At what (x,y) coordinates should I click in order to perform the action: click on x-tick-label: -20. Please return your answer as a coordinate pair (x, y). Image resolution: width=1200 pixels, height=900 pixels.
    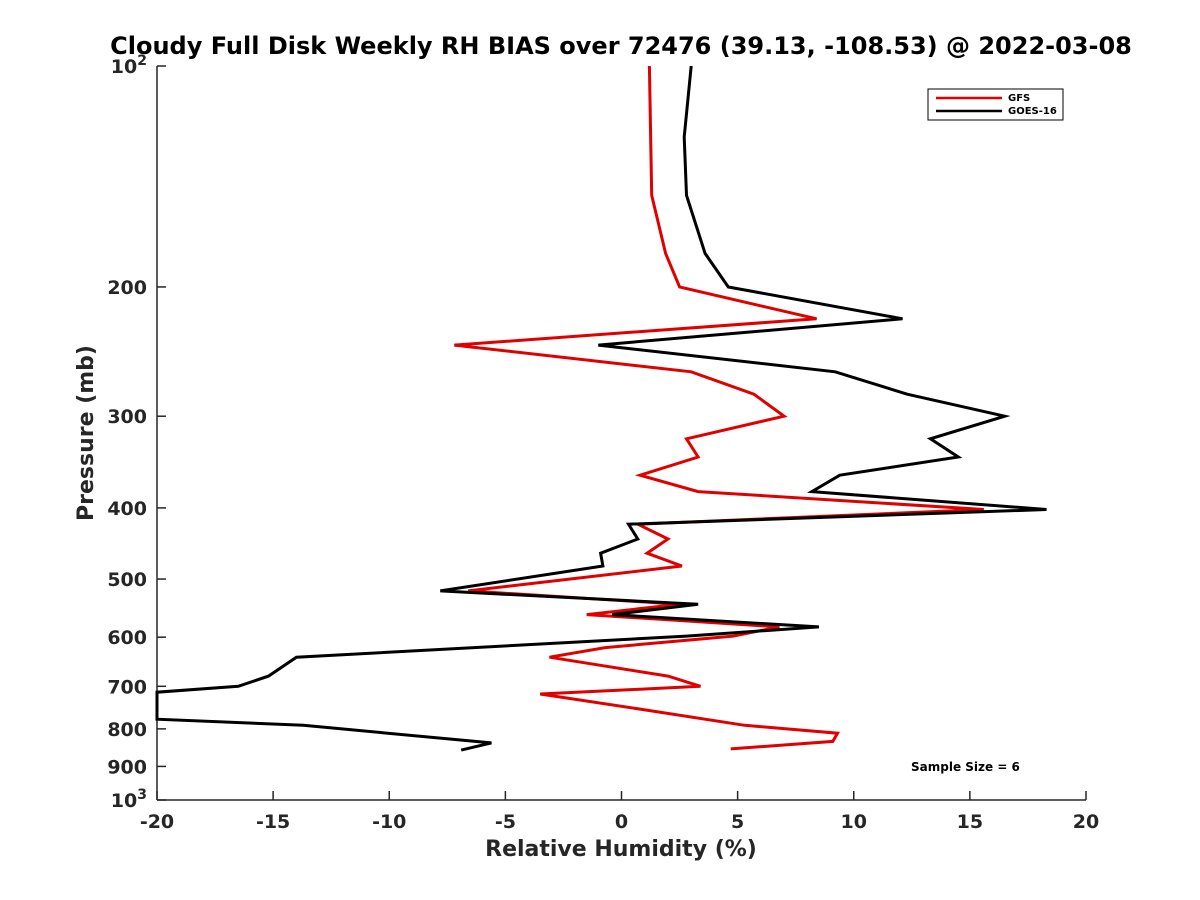
    Looking at the image, I should click on (157, 822).